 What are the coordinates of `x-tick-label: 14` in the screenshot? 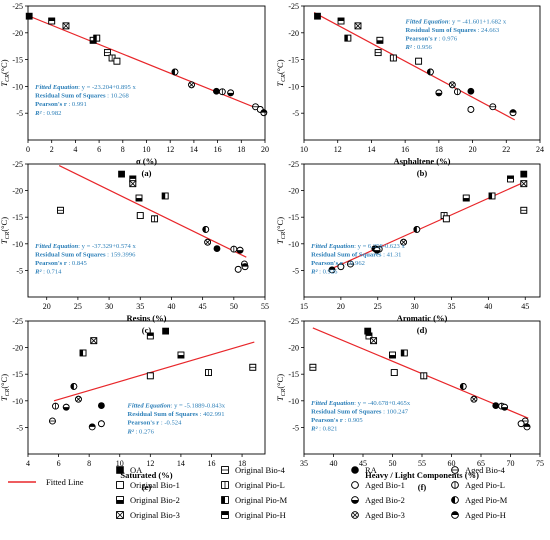 It's located at (371, 149).